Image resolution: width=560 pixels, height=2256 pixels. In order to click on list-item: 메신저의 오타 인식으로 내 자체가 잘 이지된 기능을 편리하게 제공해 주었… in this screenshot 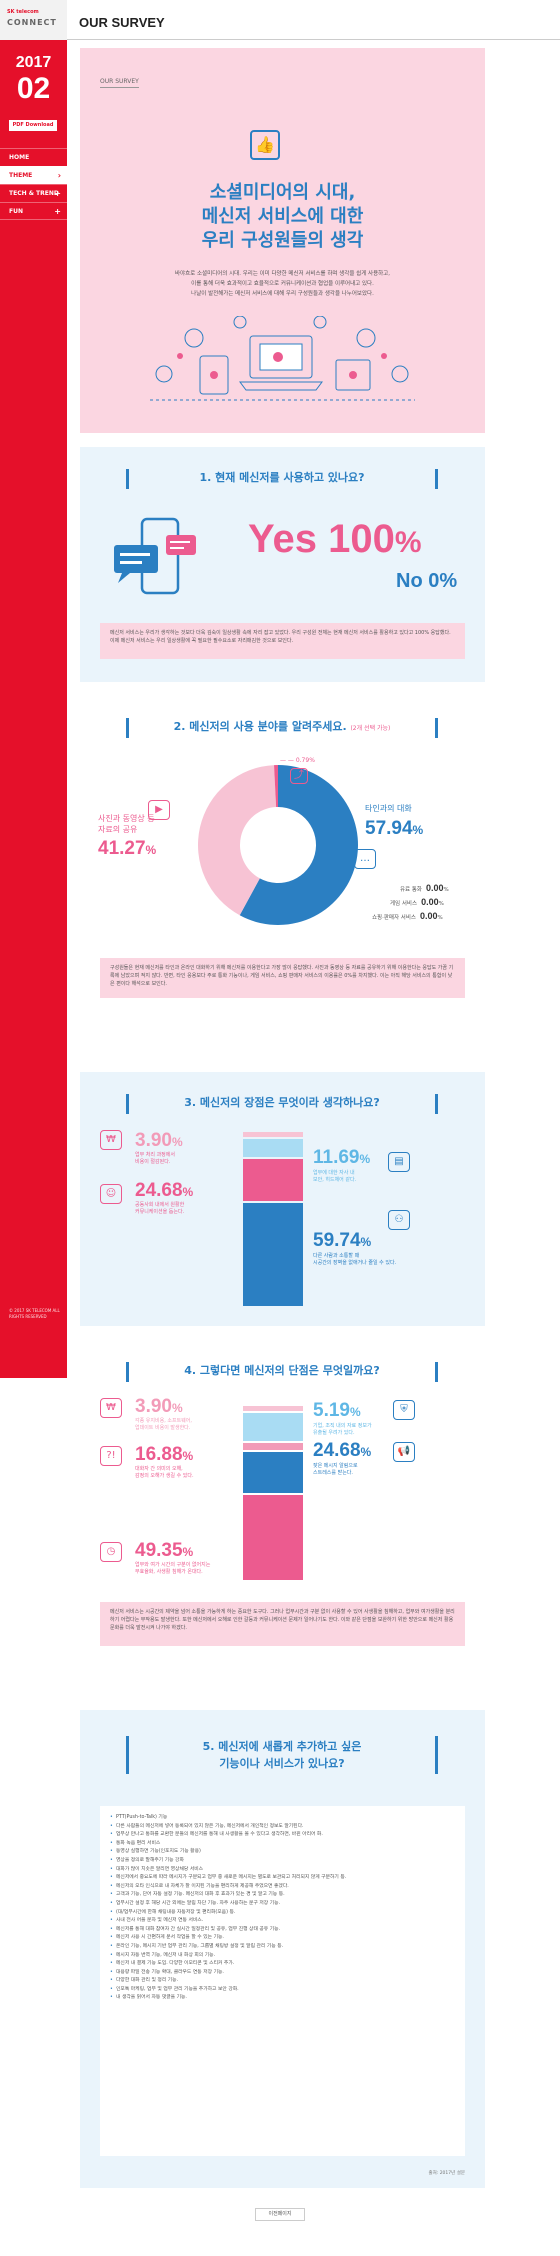, I will do `click(282, 1887)`.